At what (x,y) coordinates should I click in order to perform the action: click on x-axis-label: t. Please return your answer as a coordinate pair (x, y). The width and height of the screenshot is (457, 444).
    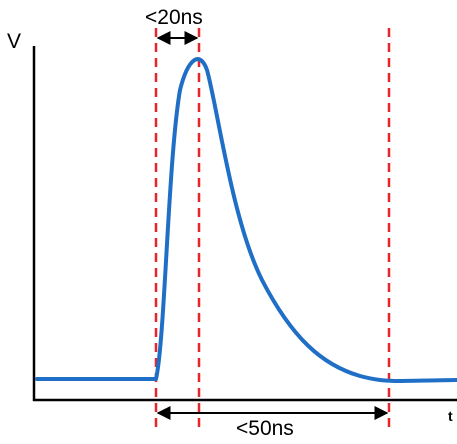
    Looking at the image, I should click on (450, 416).